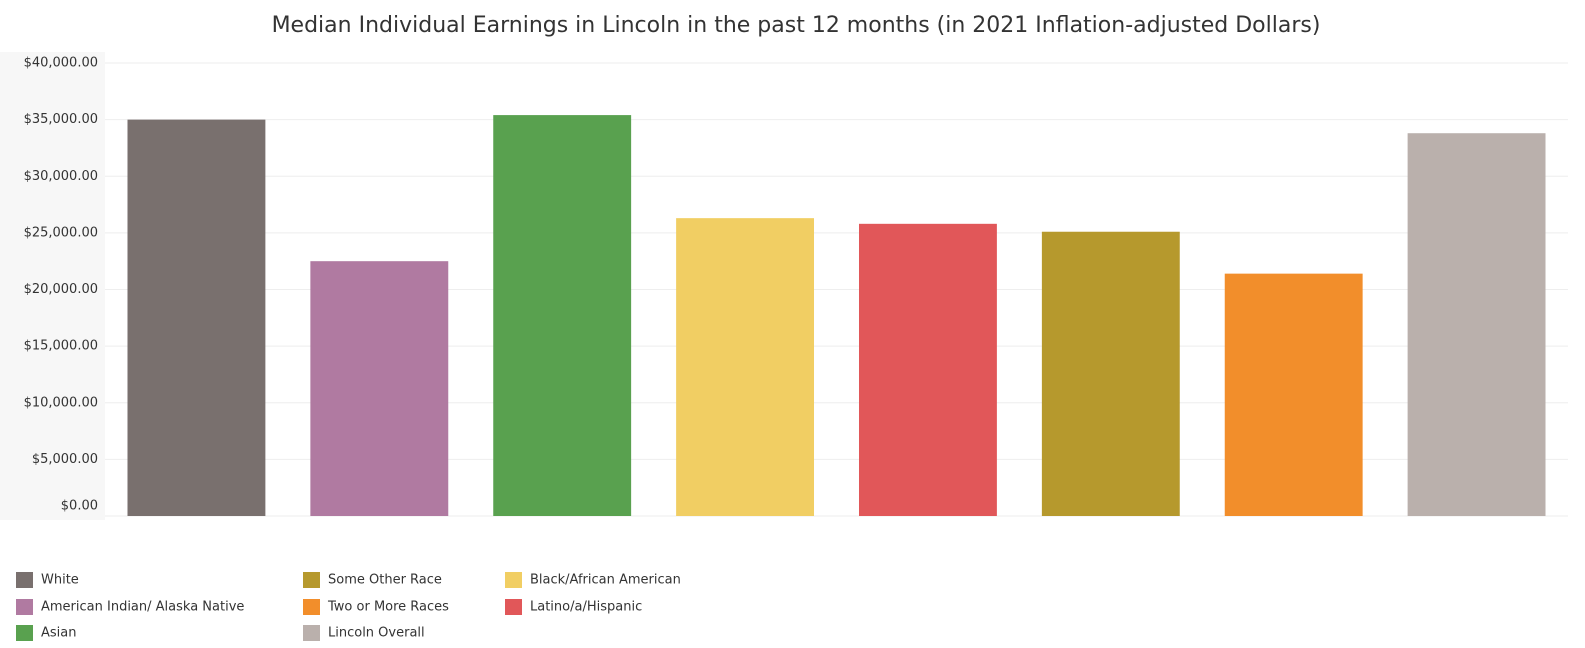 The height and width of the screenshot is (648, 1585). What do you see at coordinates (586, 607) in the screenshot?
I see `legend-label: Latino/a/Hispanic` at bounding box center [586, 607].